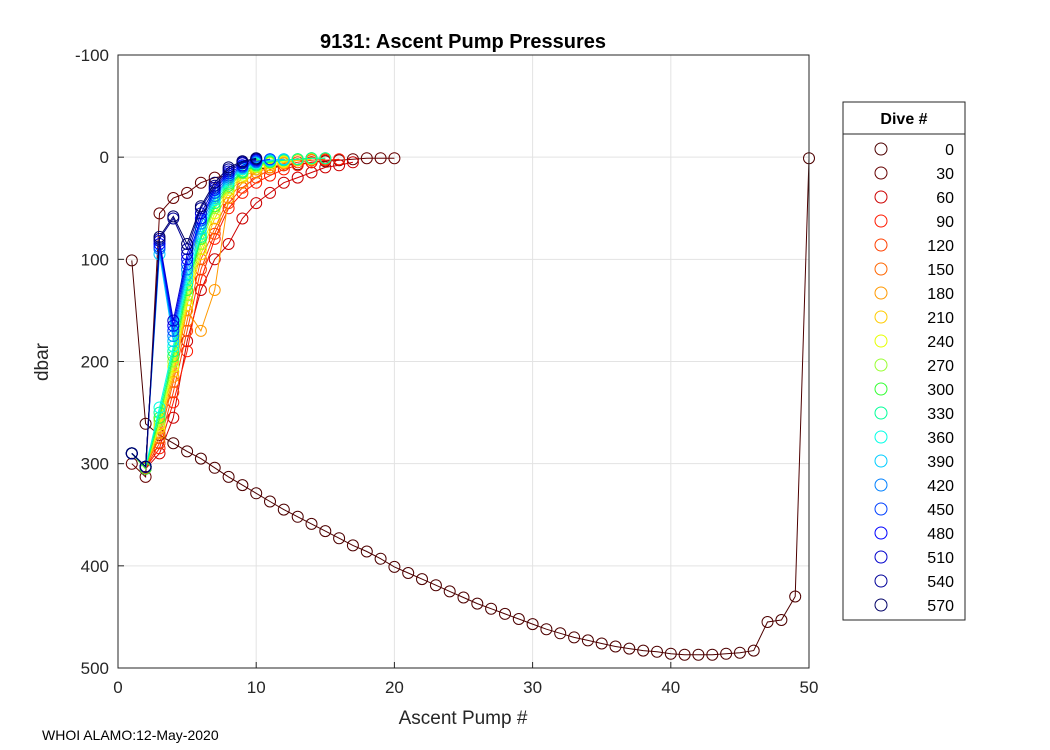  What do you see at coordinates (914, 318) in the screenshot?
I see `legend-item: 210` at bounding box center [914, 318].